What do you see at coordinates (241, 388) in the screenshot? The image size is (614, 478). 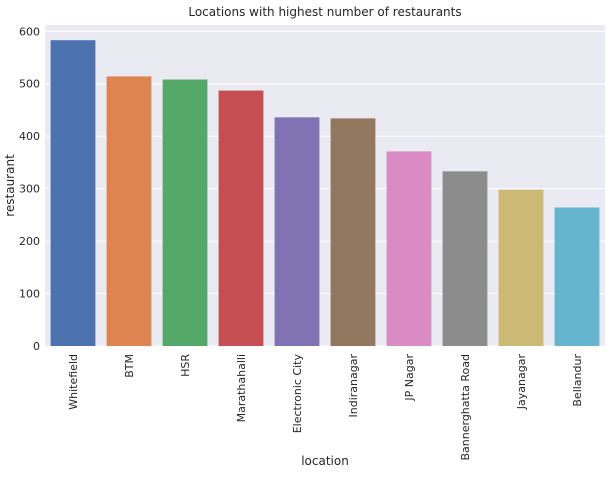 I see `x-tick-label: Marathahalli` at bounding box center [241, 388].